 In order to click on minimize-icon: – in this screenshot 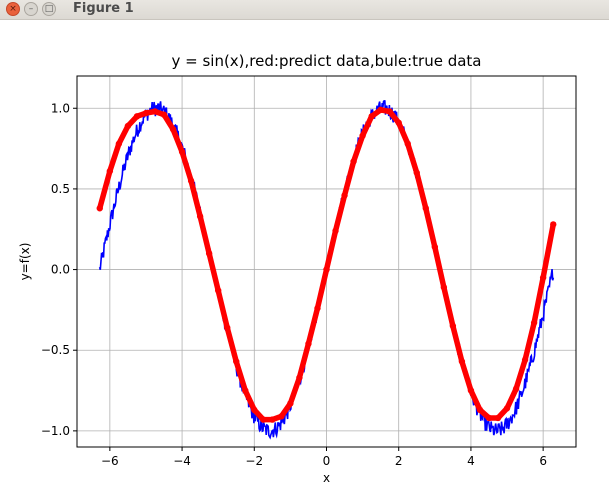, I will do `click(31, 9)`.